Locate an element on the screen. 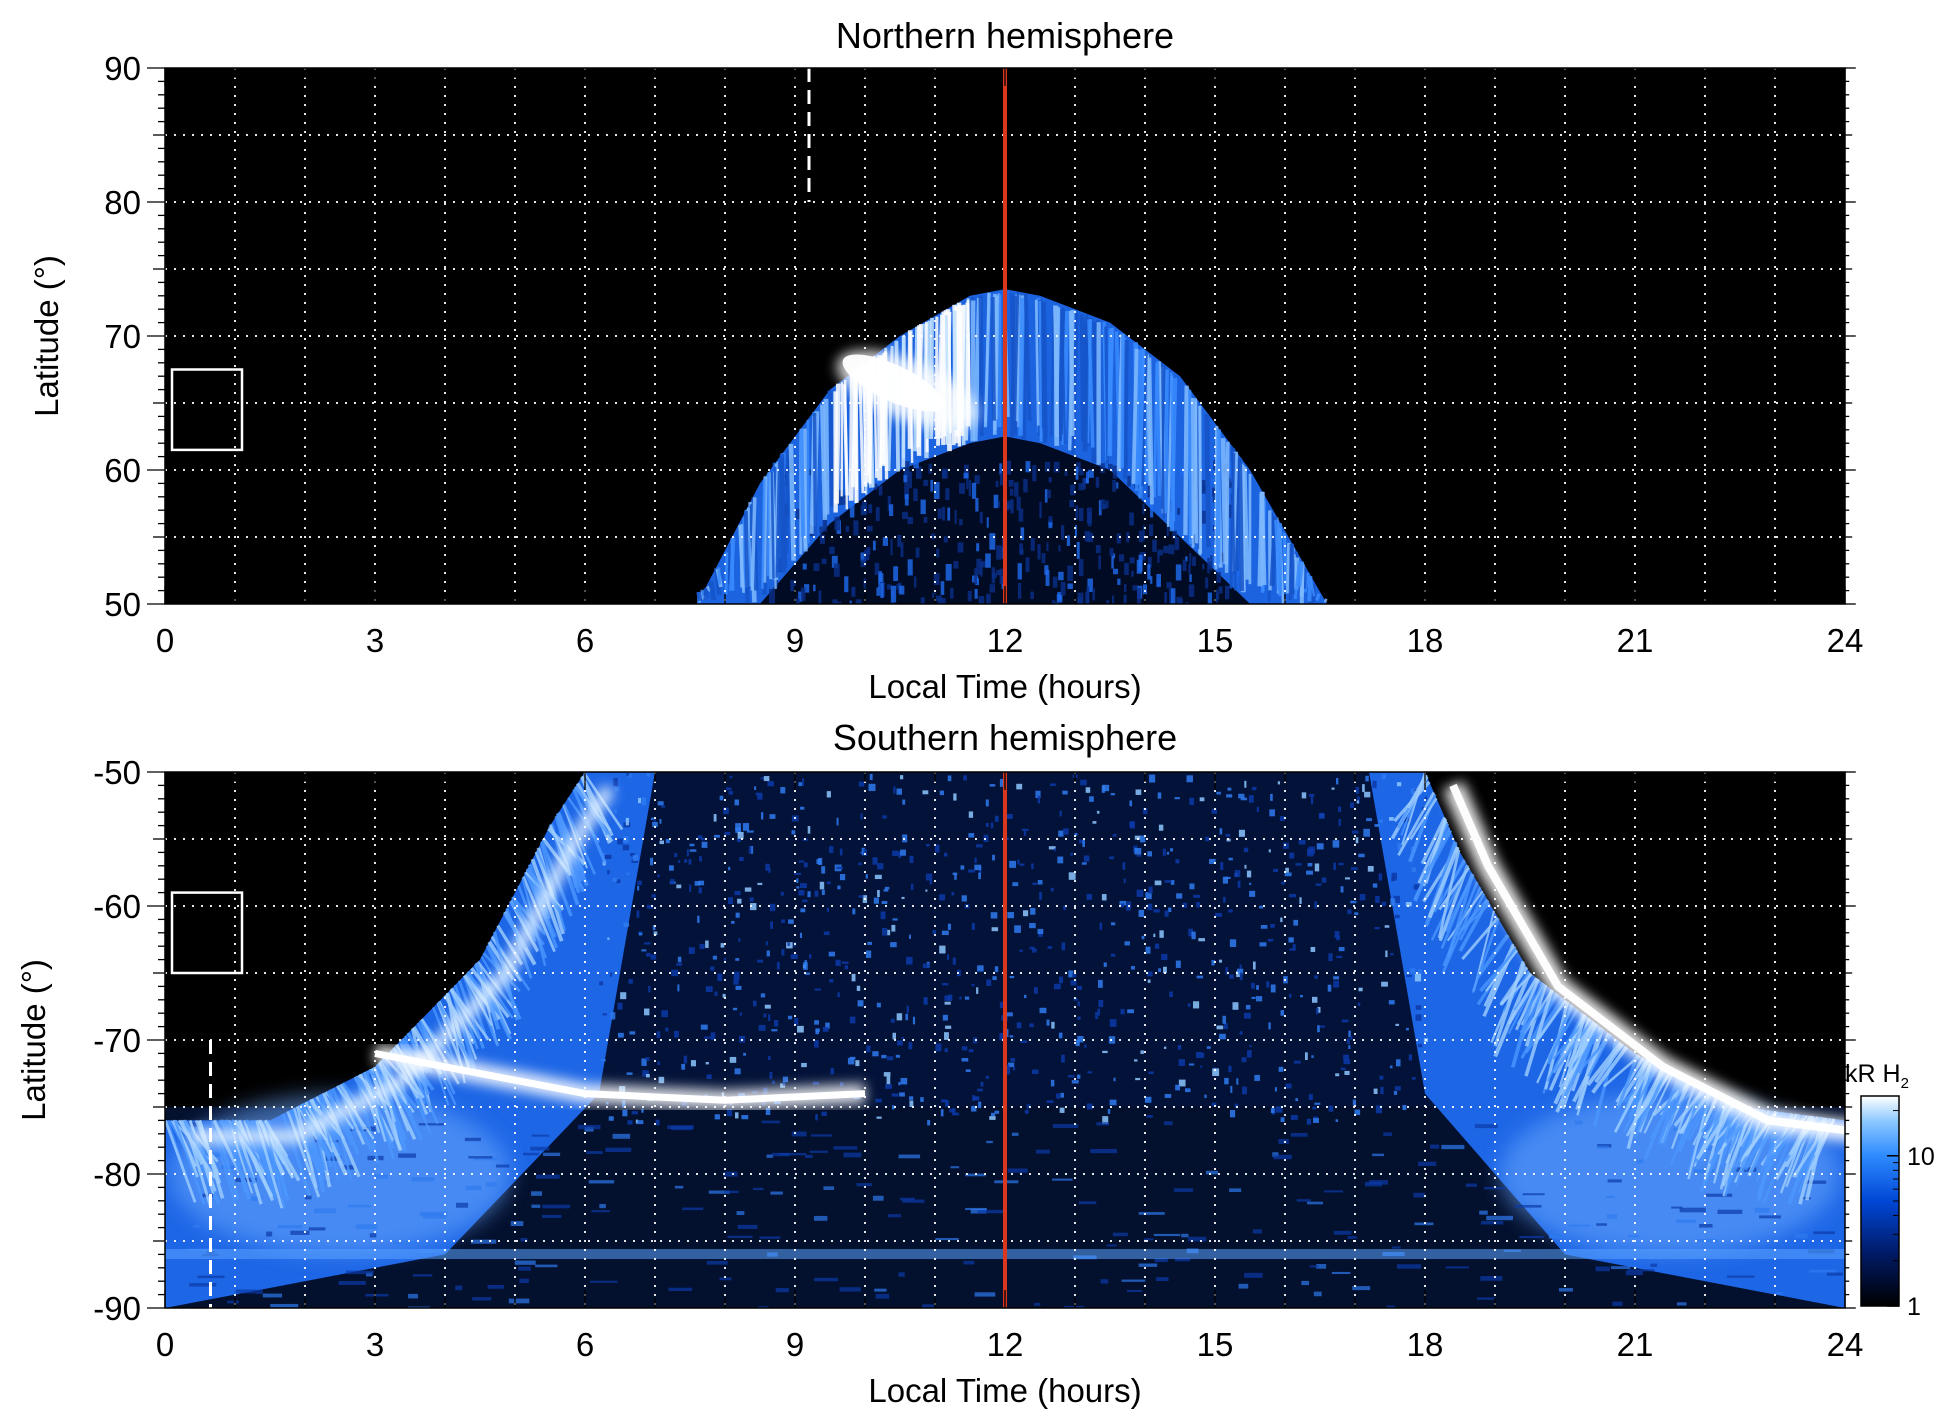  north-y-axis-label: Latitude (°) is located at coordinates (46, 336).